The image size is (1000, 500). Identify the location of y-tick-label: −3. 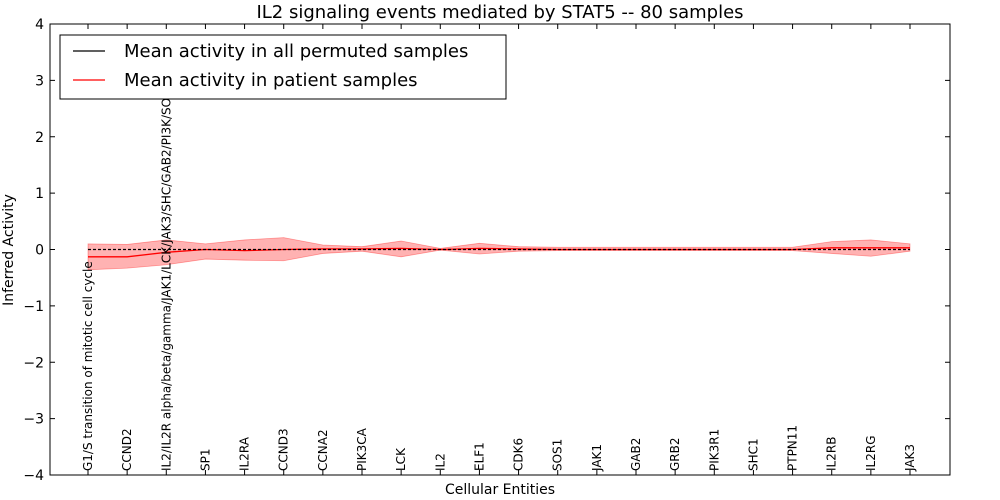
(33, 420).